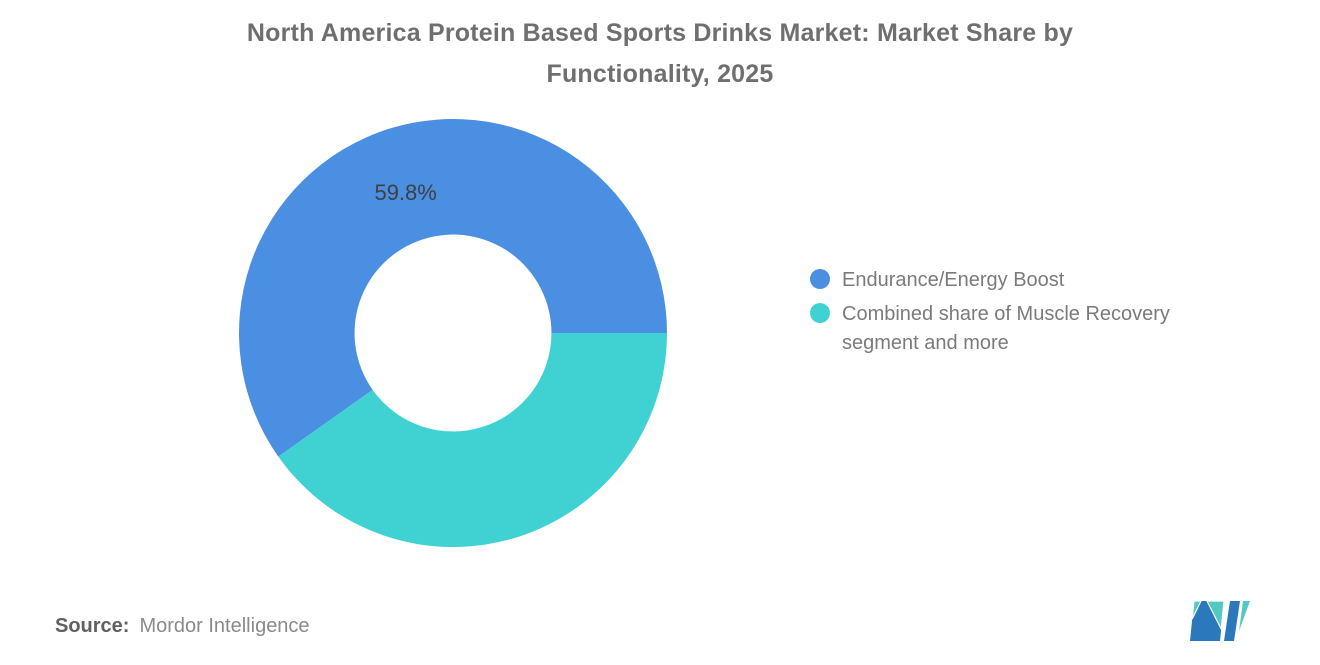  Describe the element at coordinates (1196, 610) in the screenshot. I see `logo-top-left-wedge` at that location.